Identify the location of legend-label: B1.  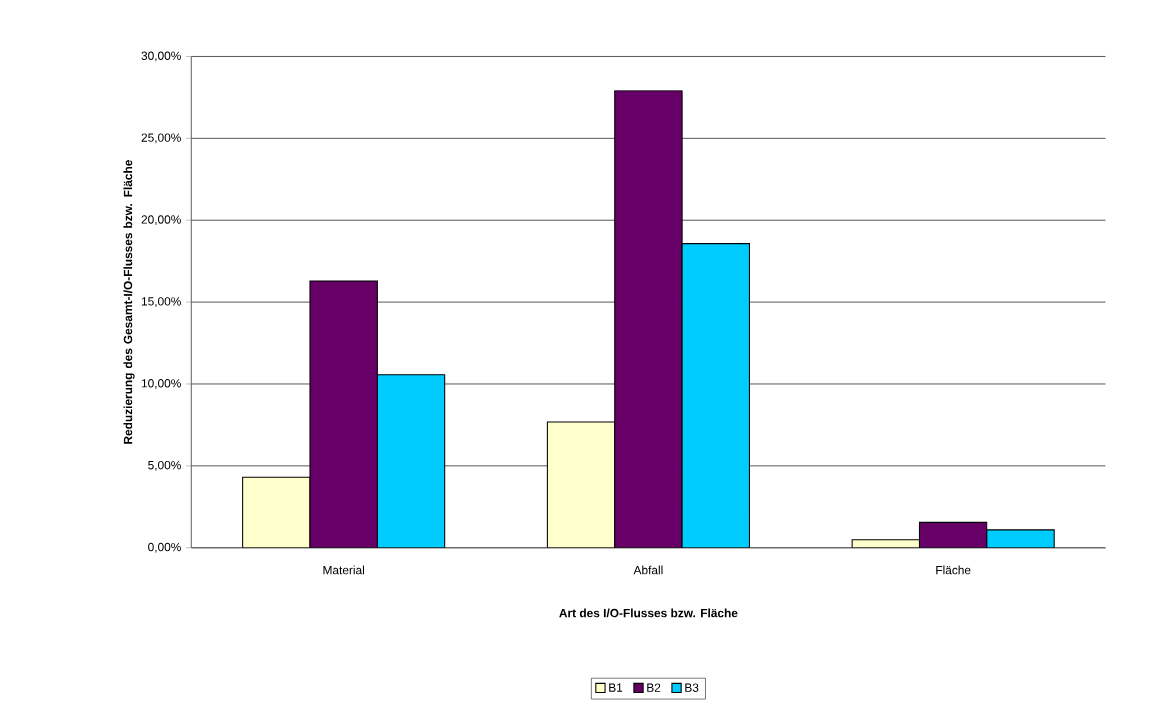
(616, 687).